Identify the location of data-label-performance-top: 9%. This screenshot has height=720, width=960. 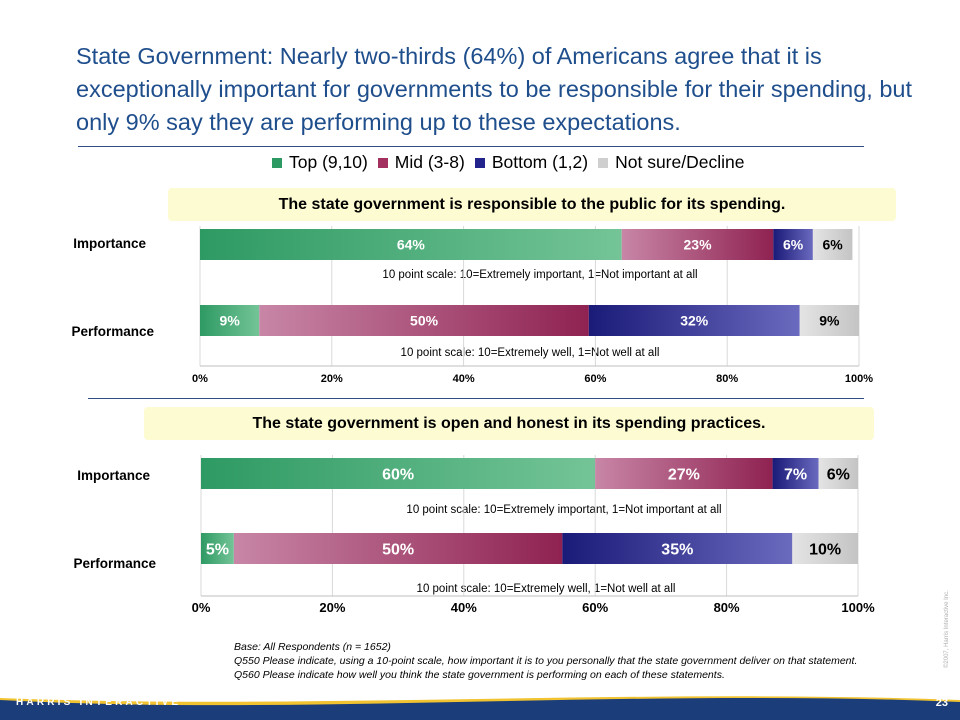
(230, 321).